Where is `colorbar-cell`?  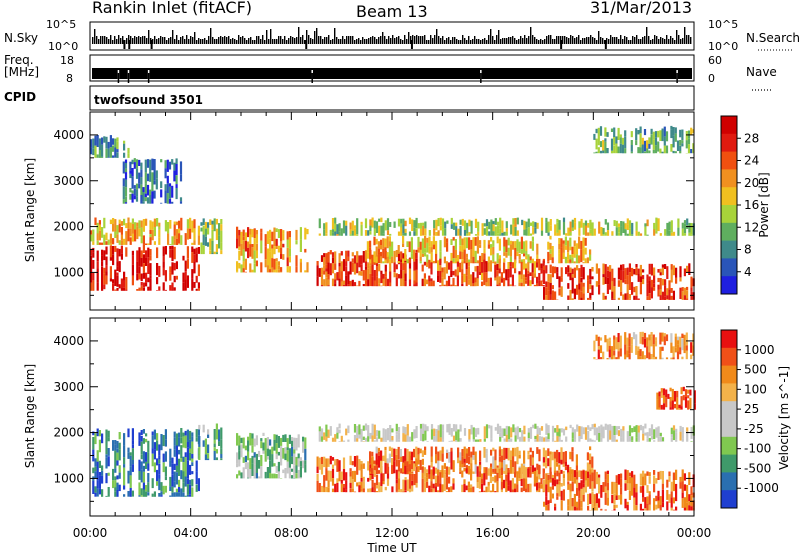
colorbar-cell is located at coordinates (729, 178).